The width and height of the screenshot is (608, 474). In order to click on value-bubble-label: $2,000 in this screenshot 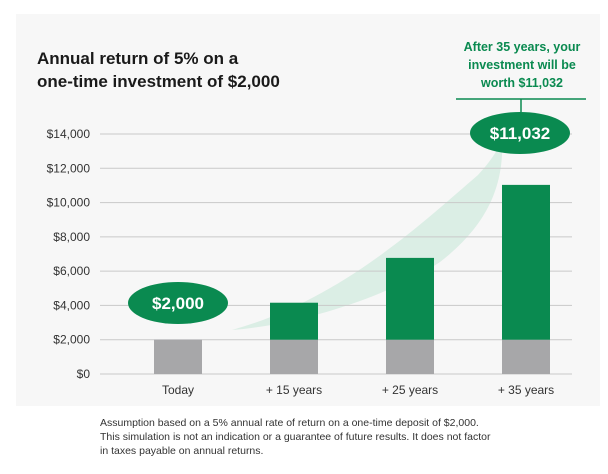, I will do `click(178, 303)`.